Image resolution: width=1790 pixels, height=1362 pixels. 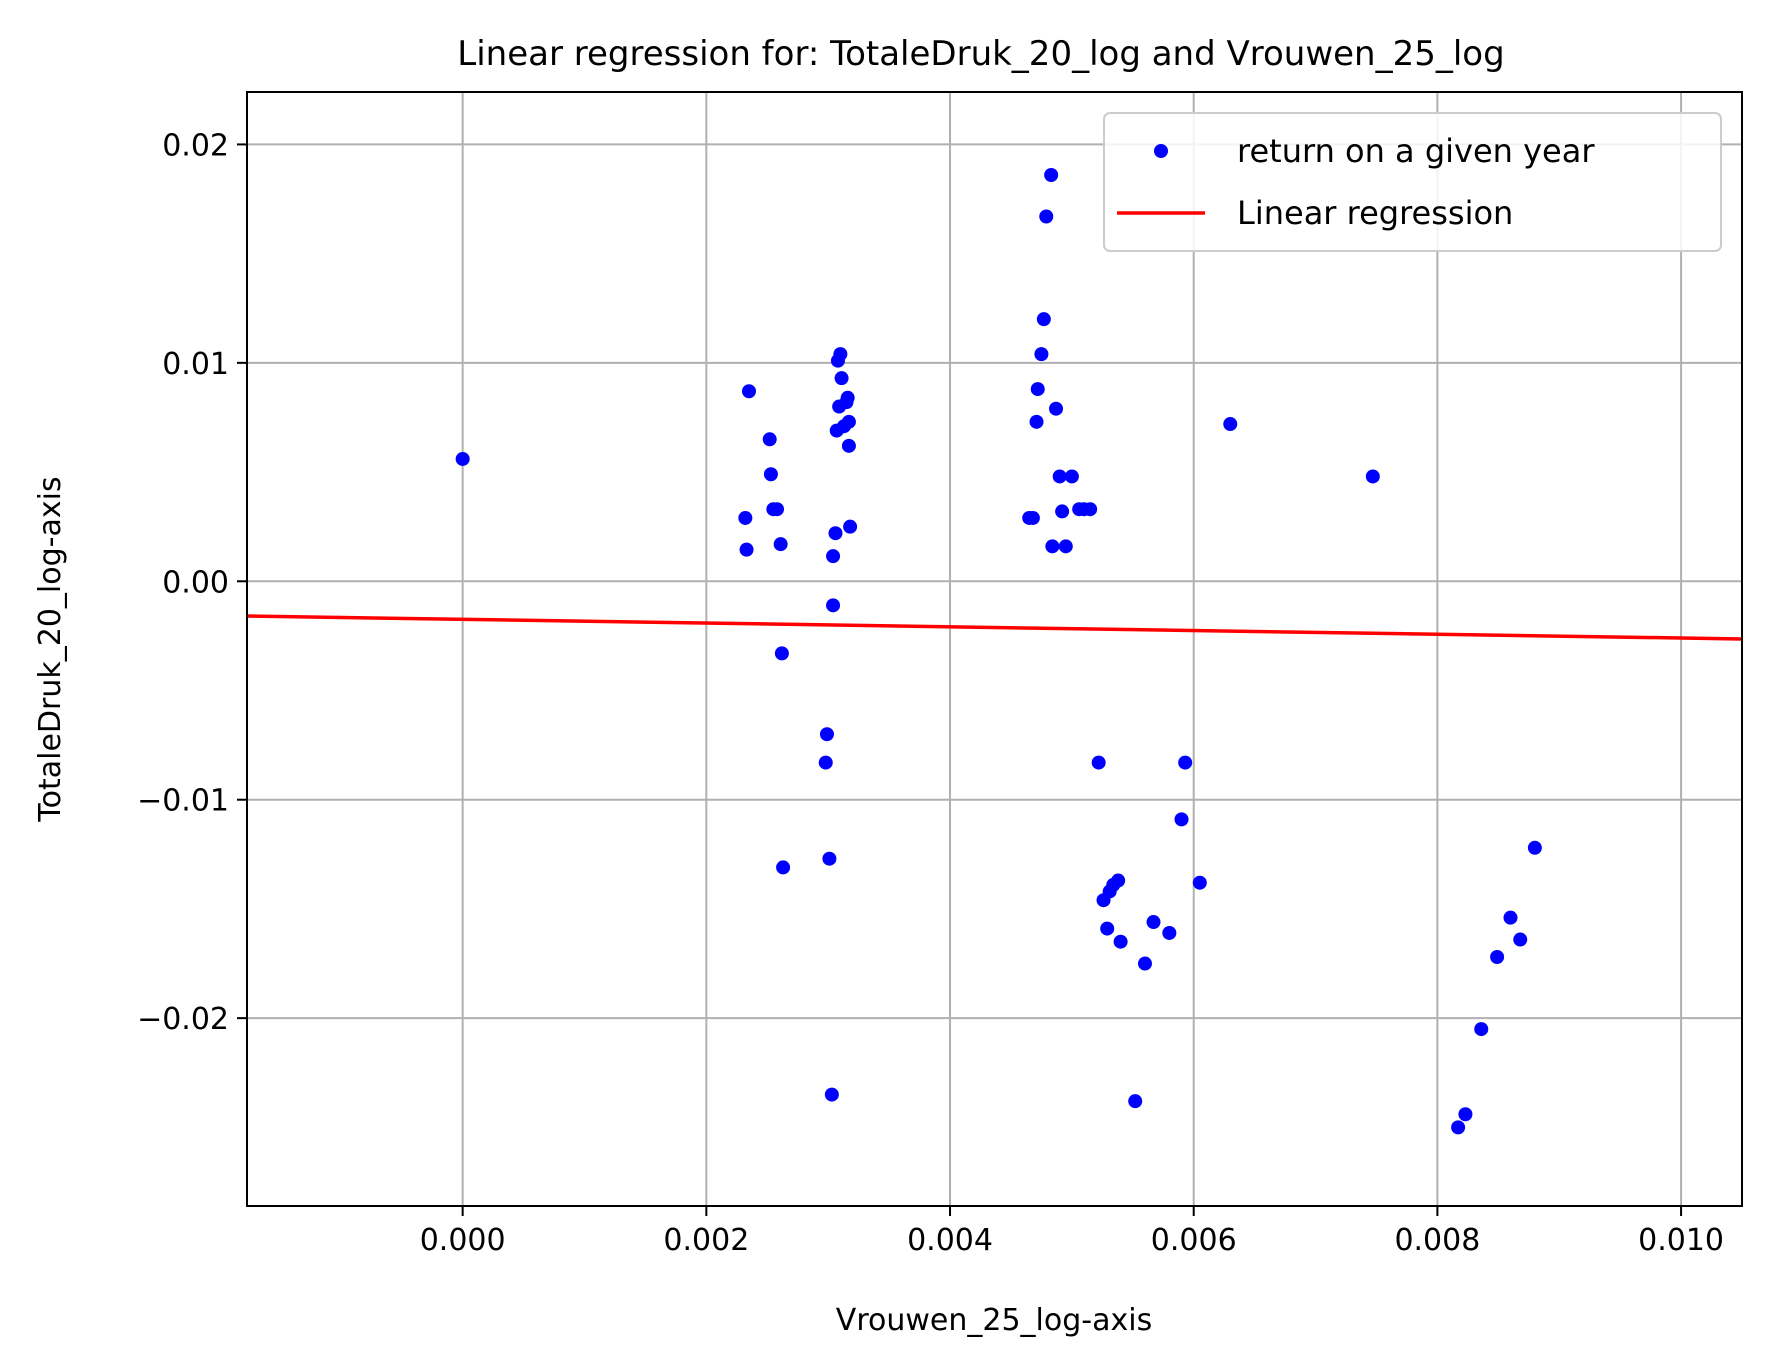 What do you see at coordinates (950, 1240) in the screenshot?
I see `x-tick-label: 0.004` at bounding box center [950, 1240].